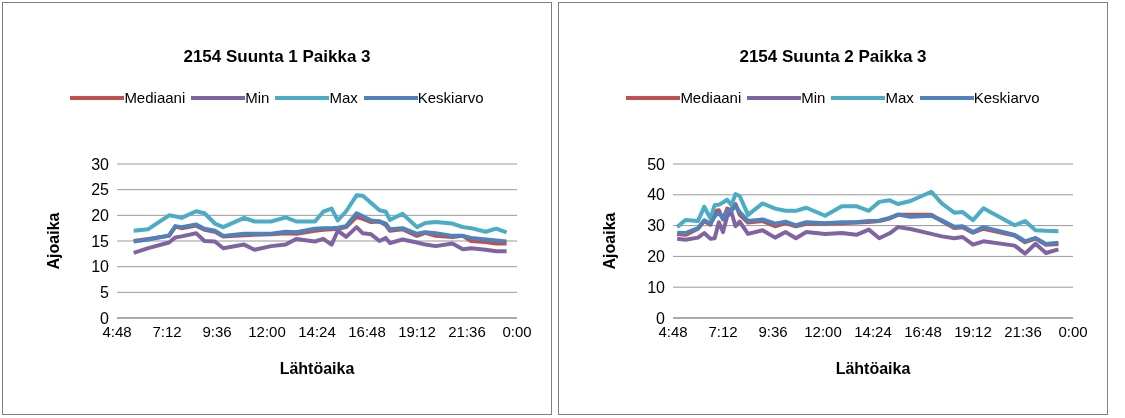 The height and width of the screenshot is (418, 1125). What do you see at coordinates (656, 195) in the screenshot?
I see `y-tick-label: 40` at bounding box center [656, 195].